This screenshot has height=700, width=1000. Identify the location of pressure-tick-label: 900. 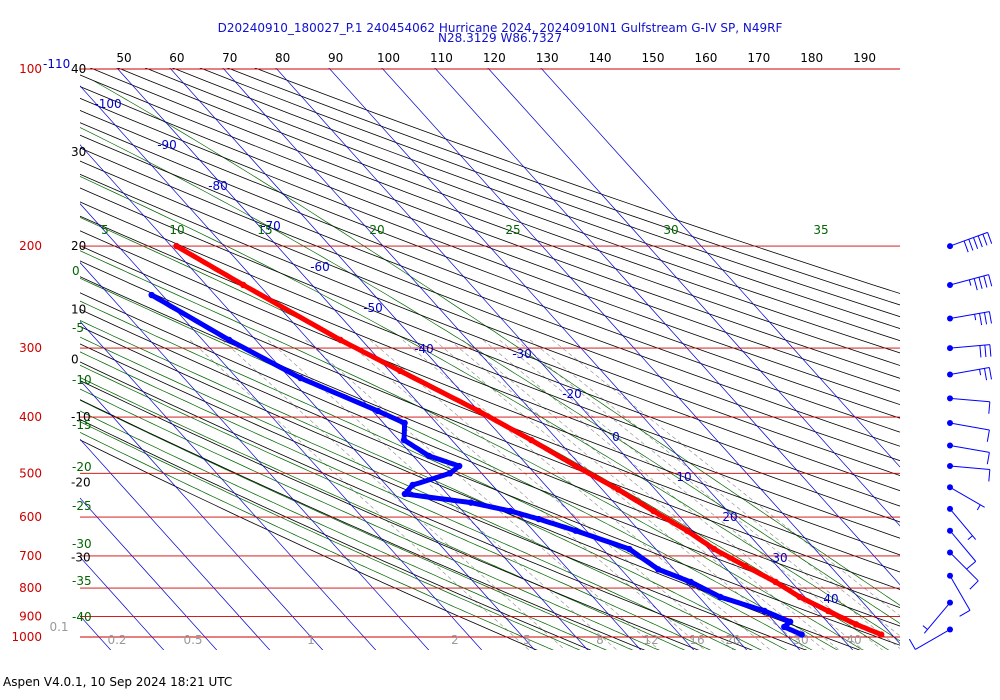
(30, 616).